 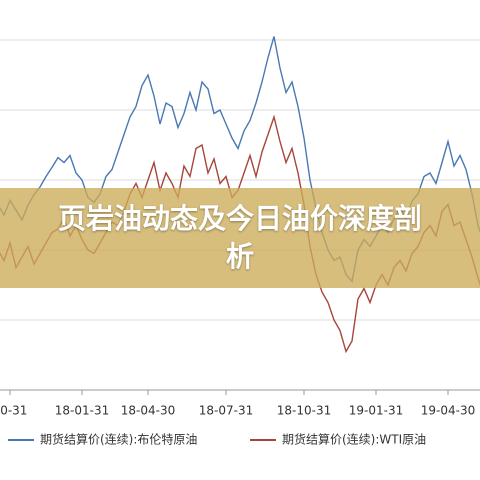 I want to click on x-tick-label: 18-07-31, so click(x=226, y=411).